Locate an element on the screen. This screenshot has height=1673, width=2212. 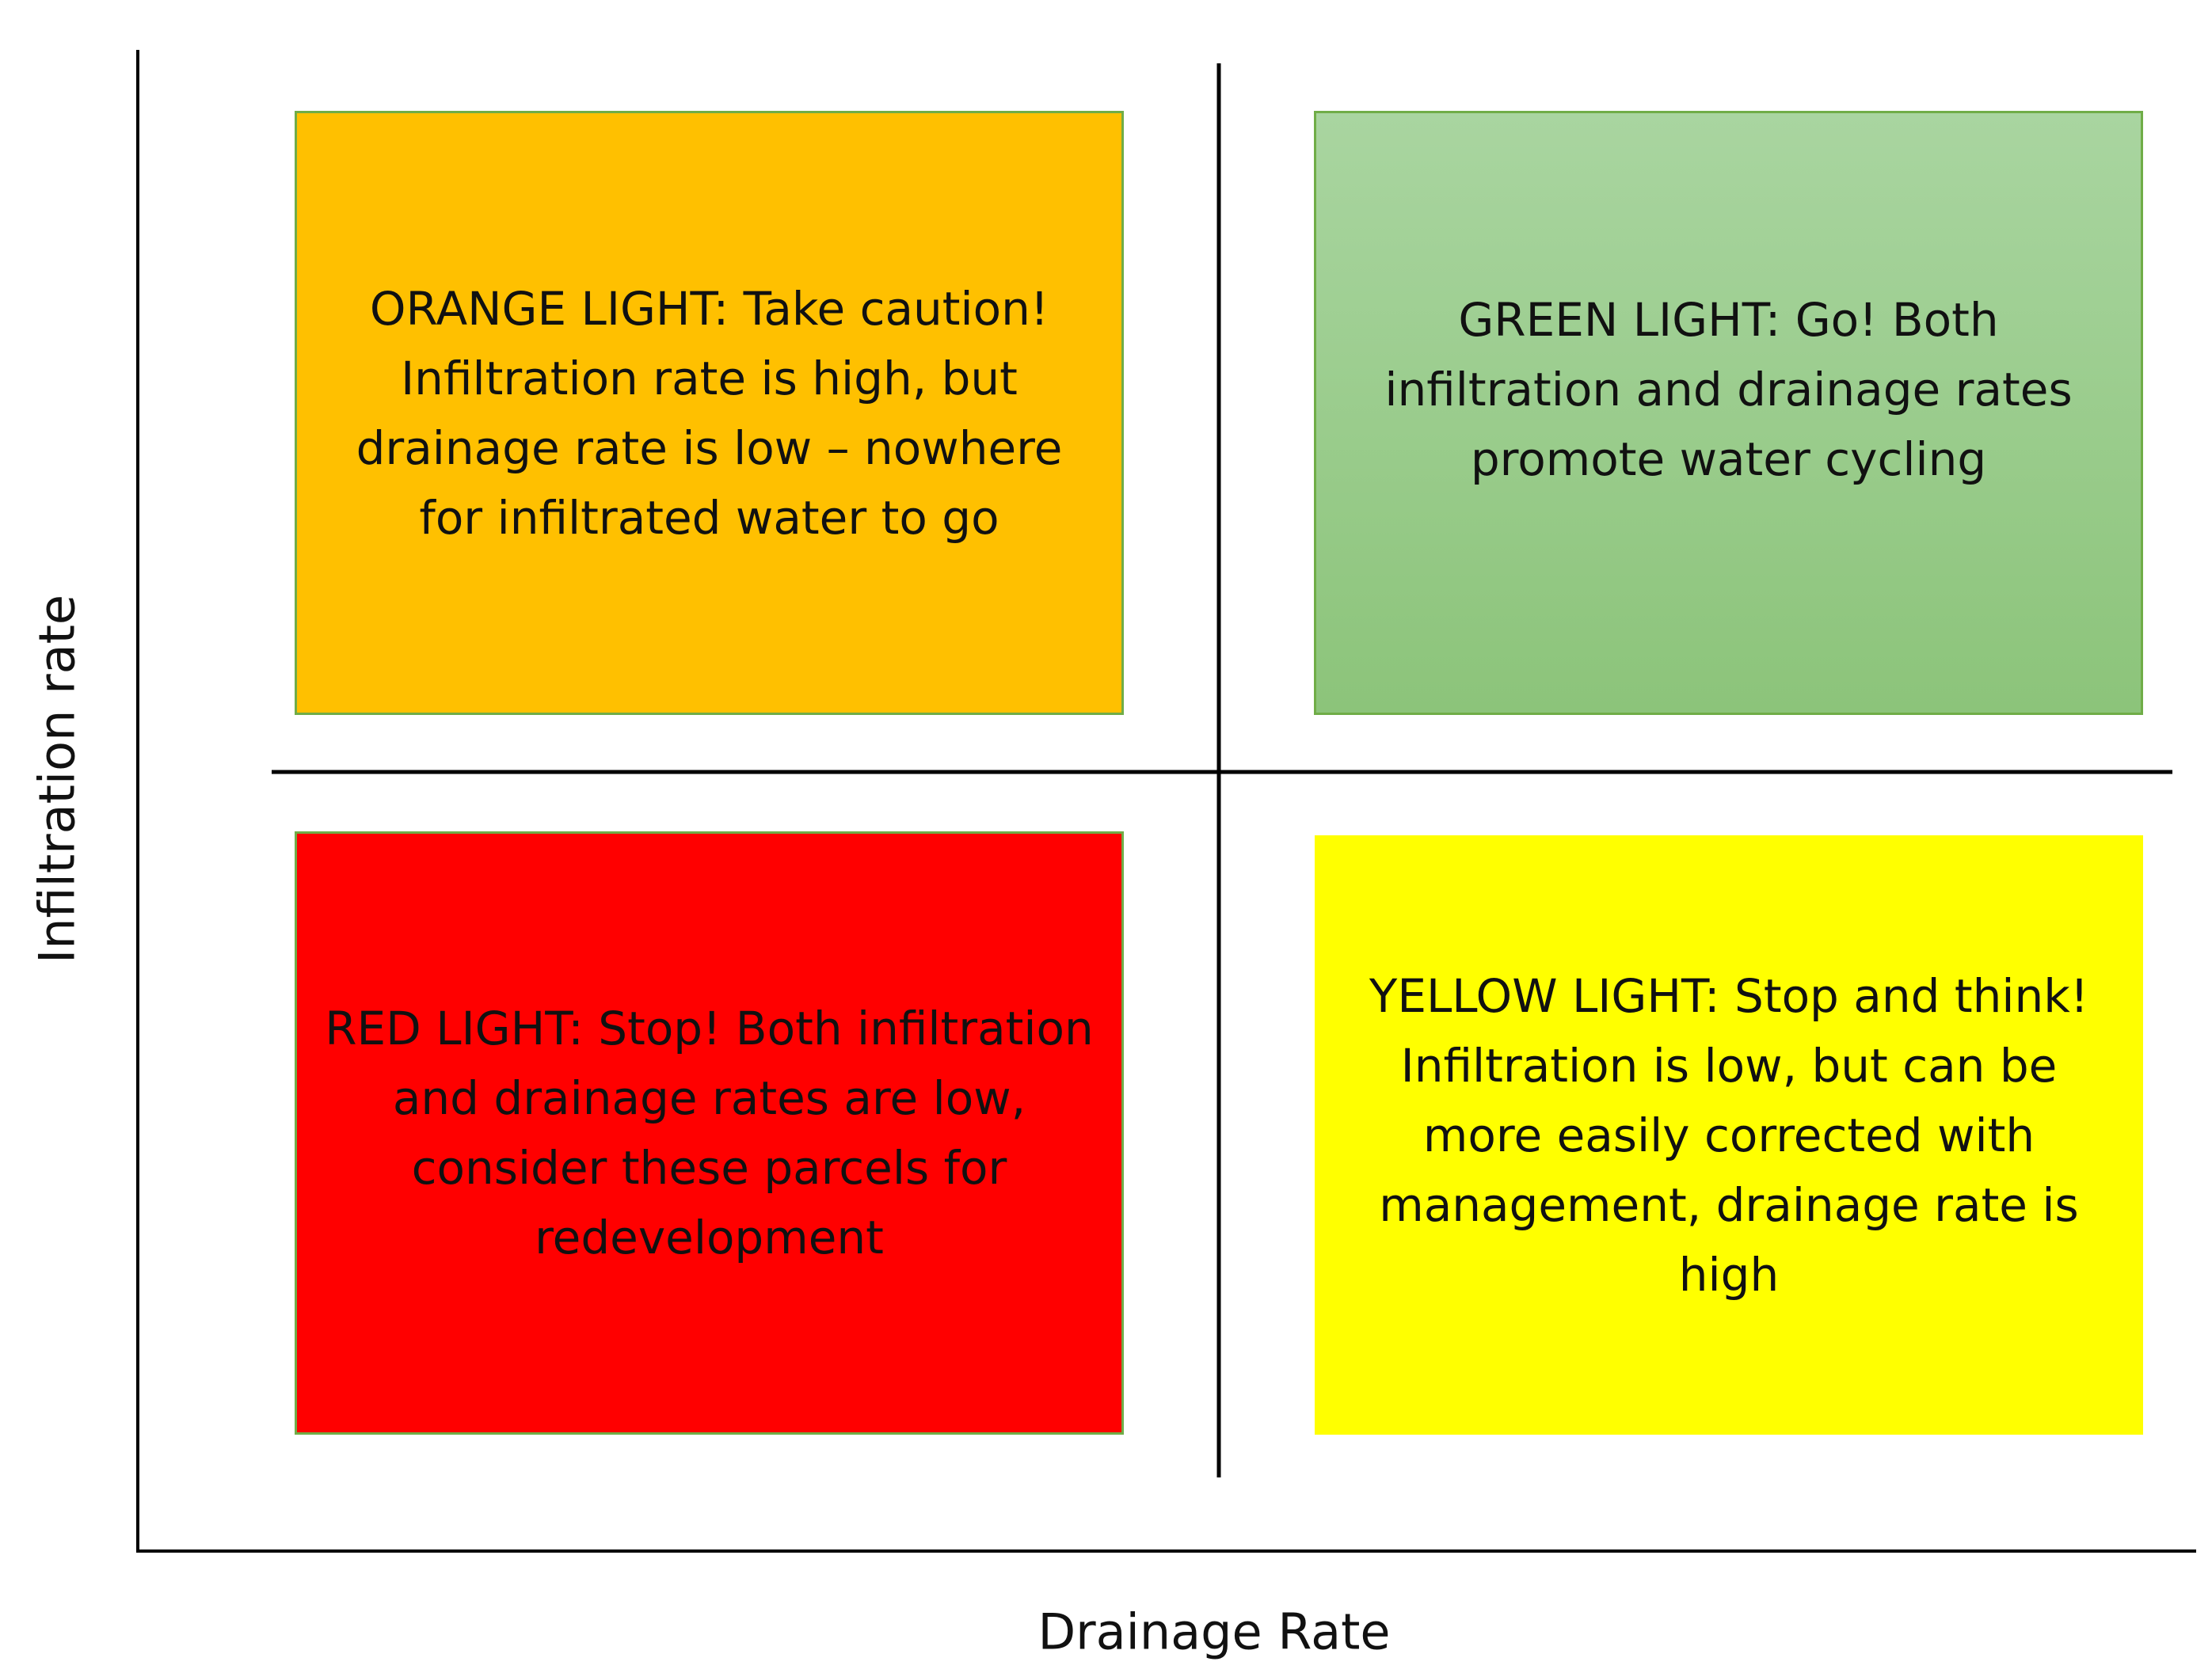
x-axis-label: Drainage Rate is located at coordinates (1214, 1632).